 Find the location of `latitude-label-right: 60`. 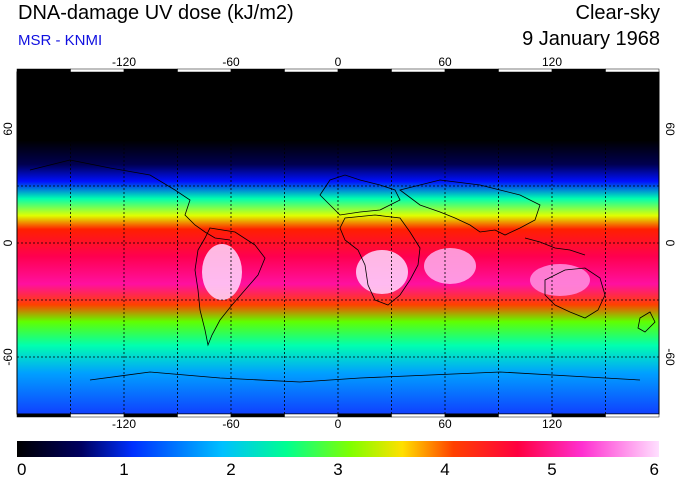

latitude-label-right: 60 is located at coordinates (670, 129).